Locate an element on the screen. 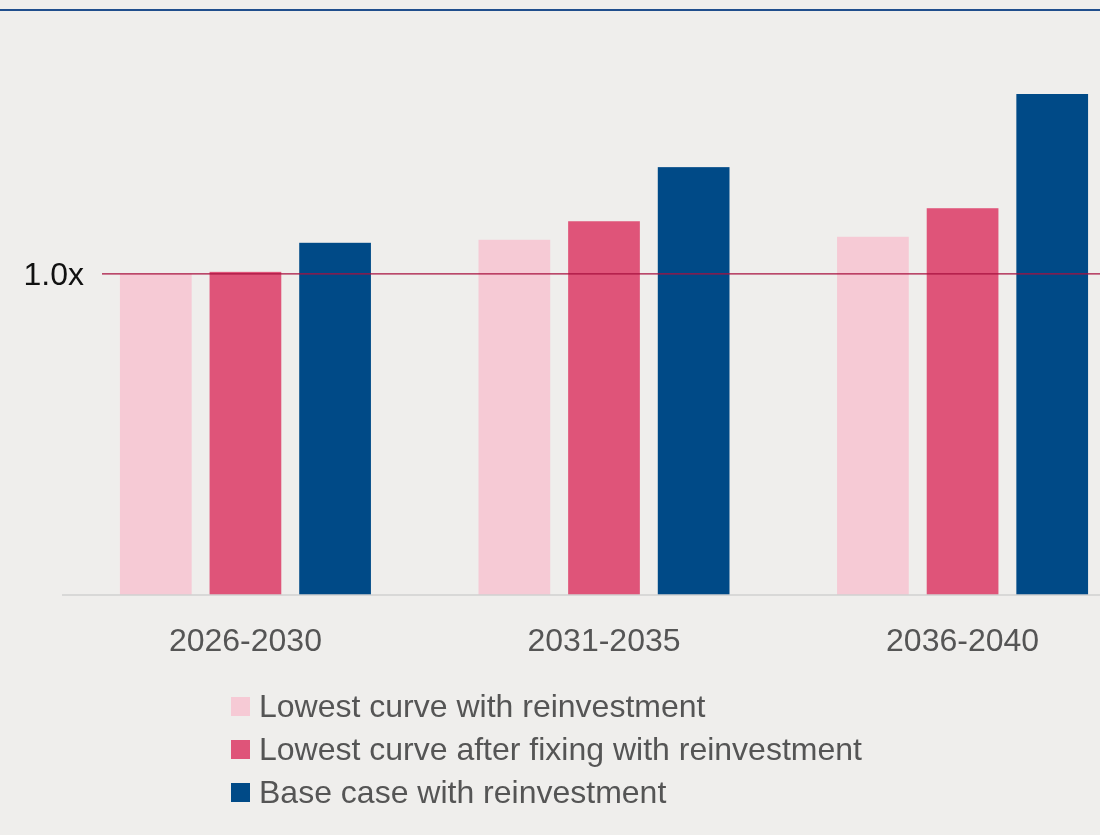 The width and height of the screenshot is (1100, 835). legend-label: Base case with reinvestment is located at coordinates (463, 792).